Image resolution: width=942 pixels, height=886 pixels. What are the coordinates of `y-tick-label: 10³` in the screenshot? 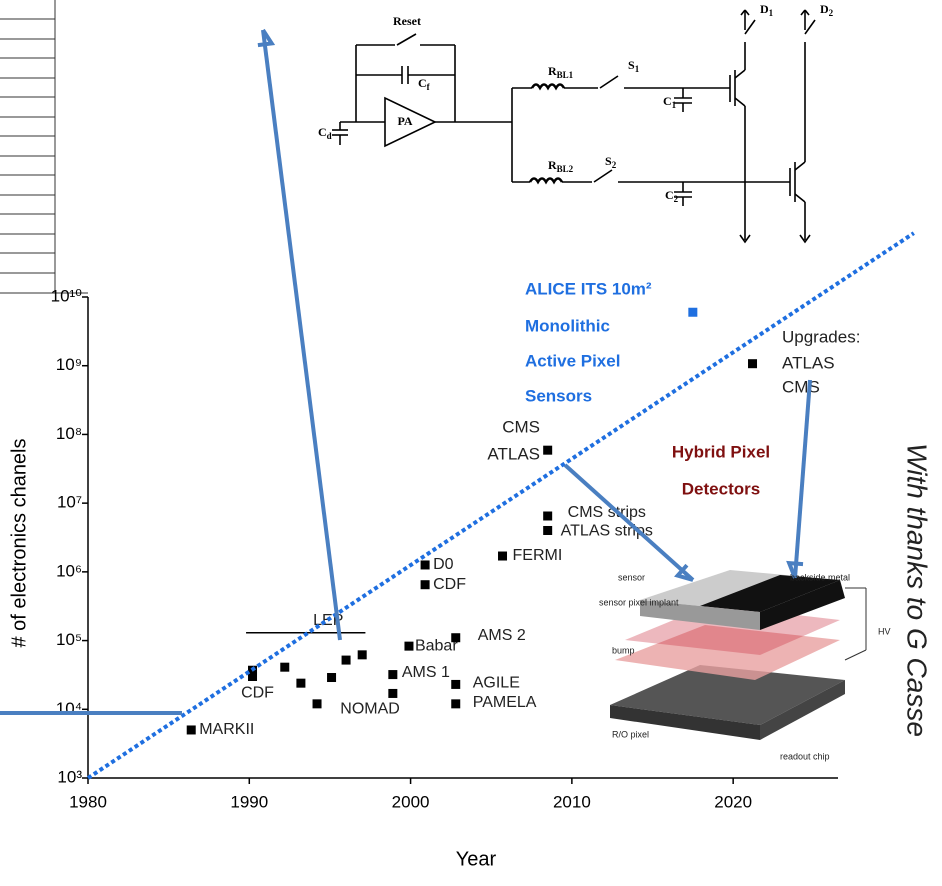 It's located at (69, 776).